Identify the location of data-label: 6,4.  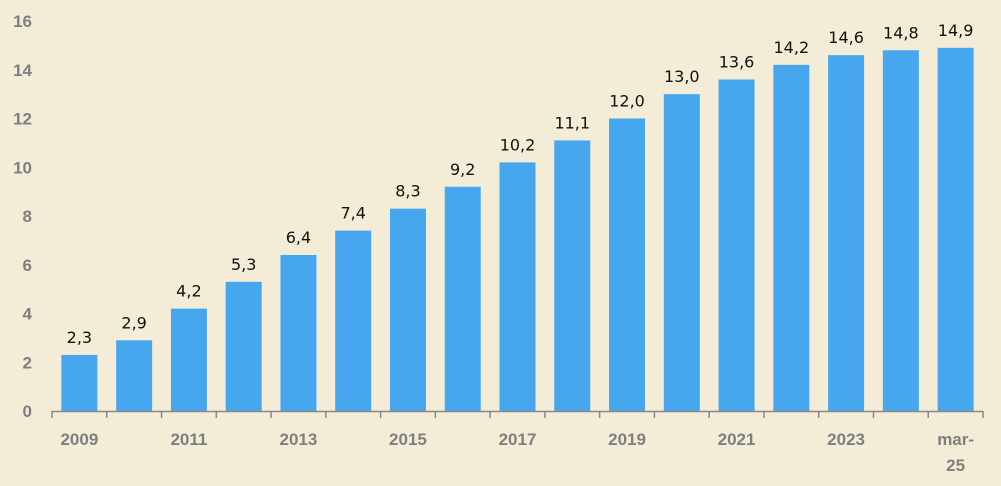
(298, 237).